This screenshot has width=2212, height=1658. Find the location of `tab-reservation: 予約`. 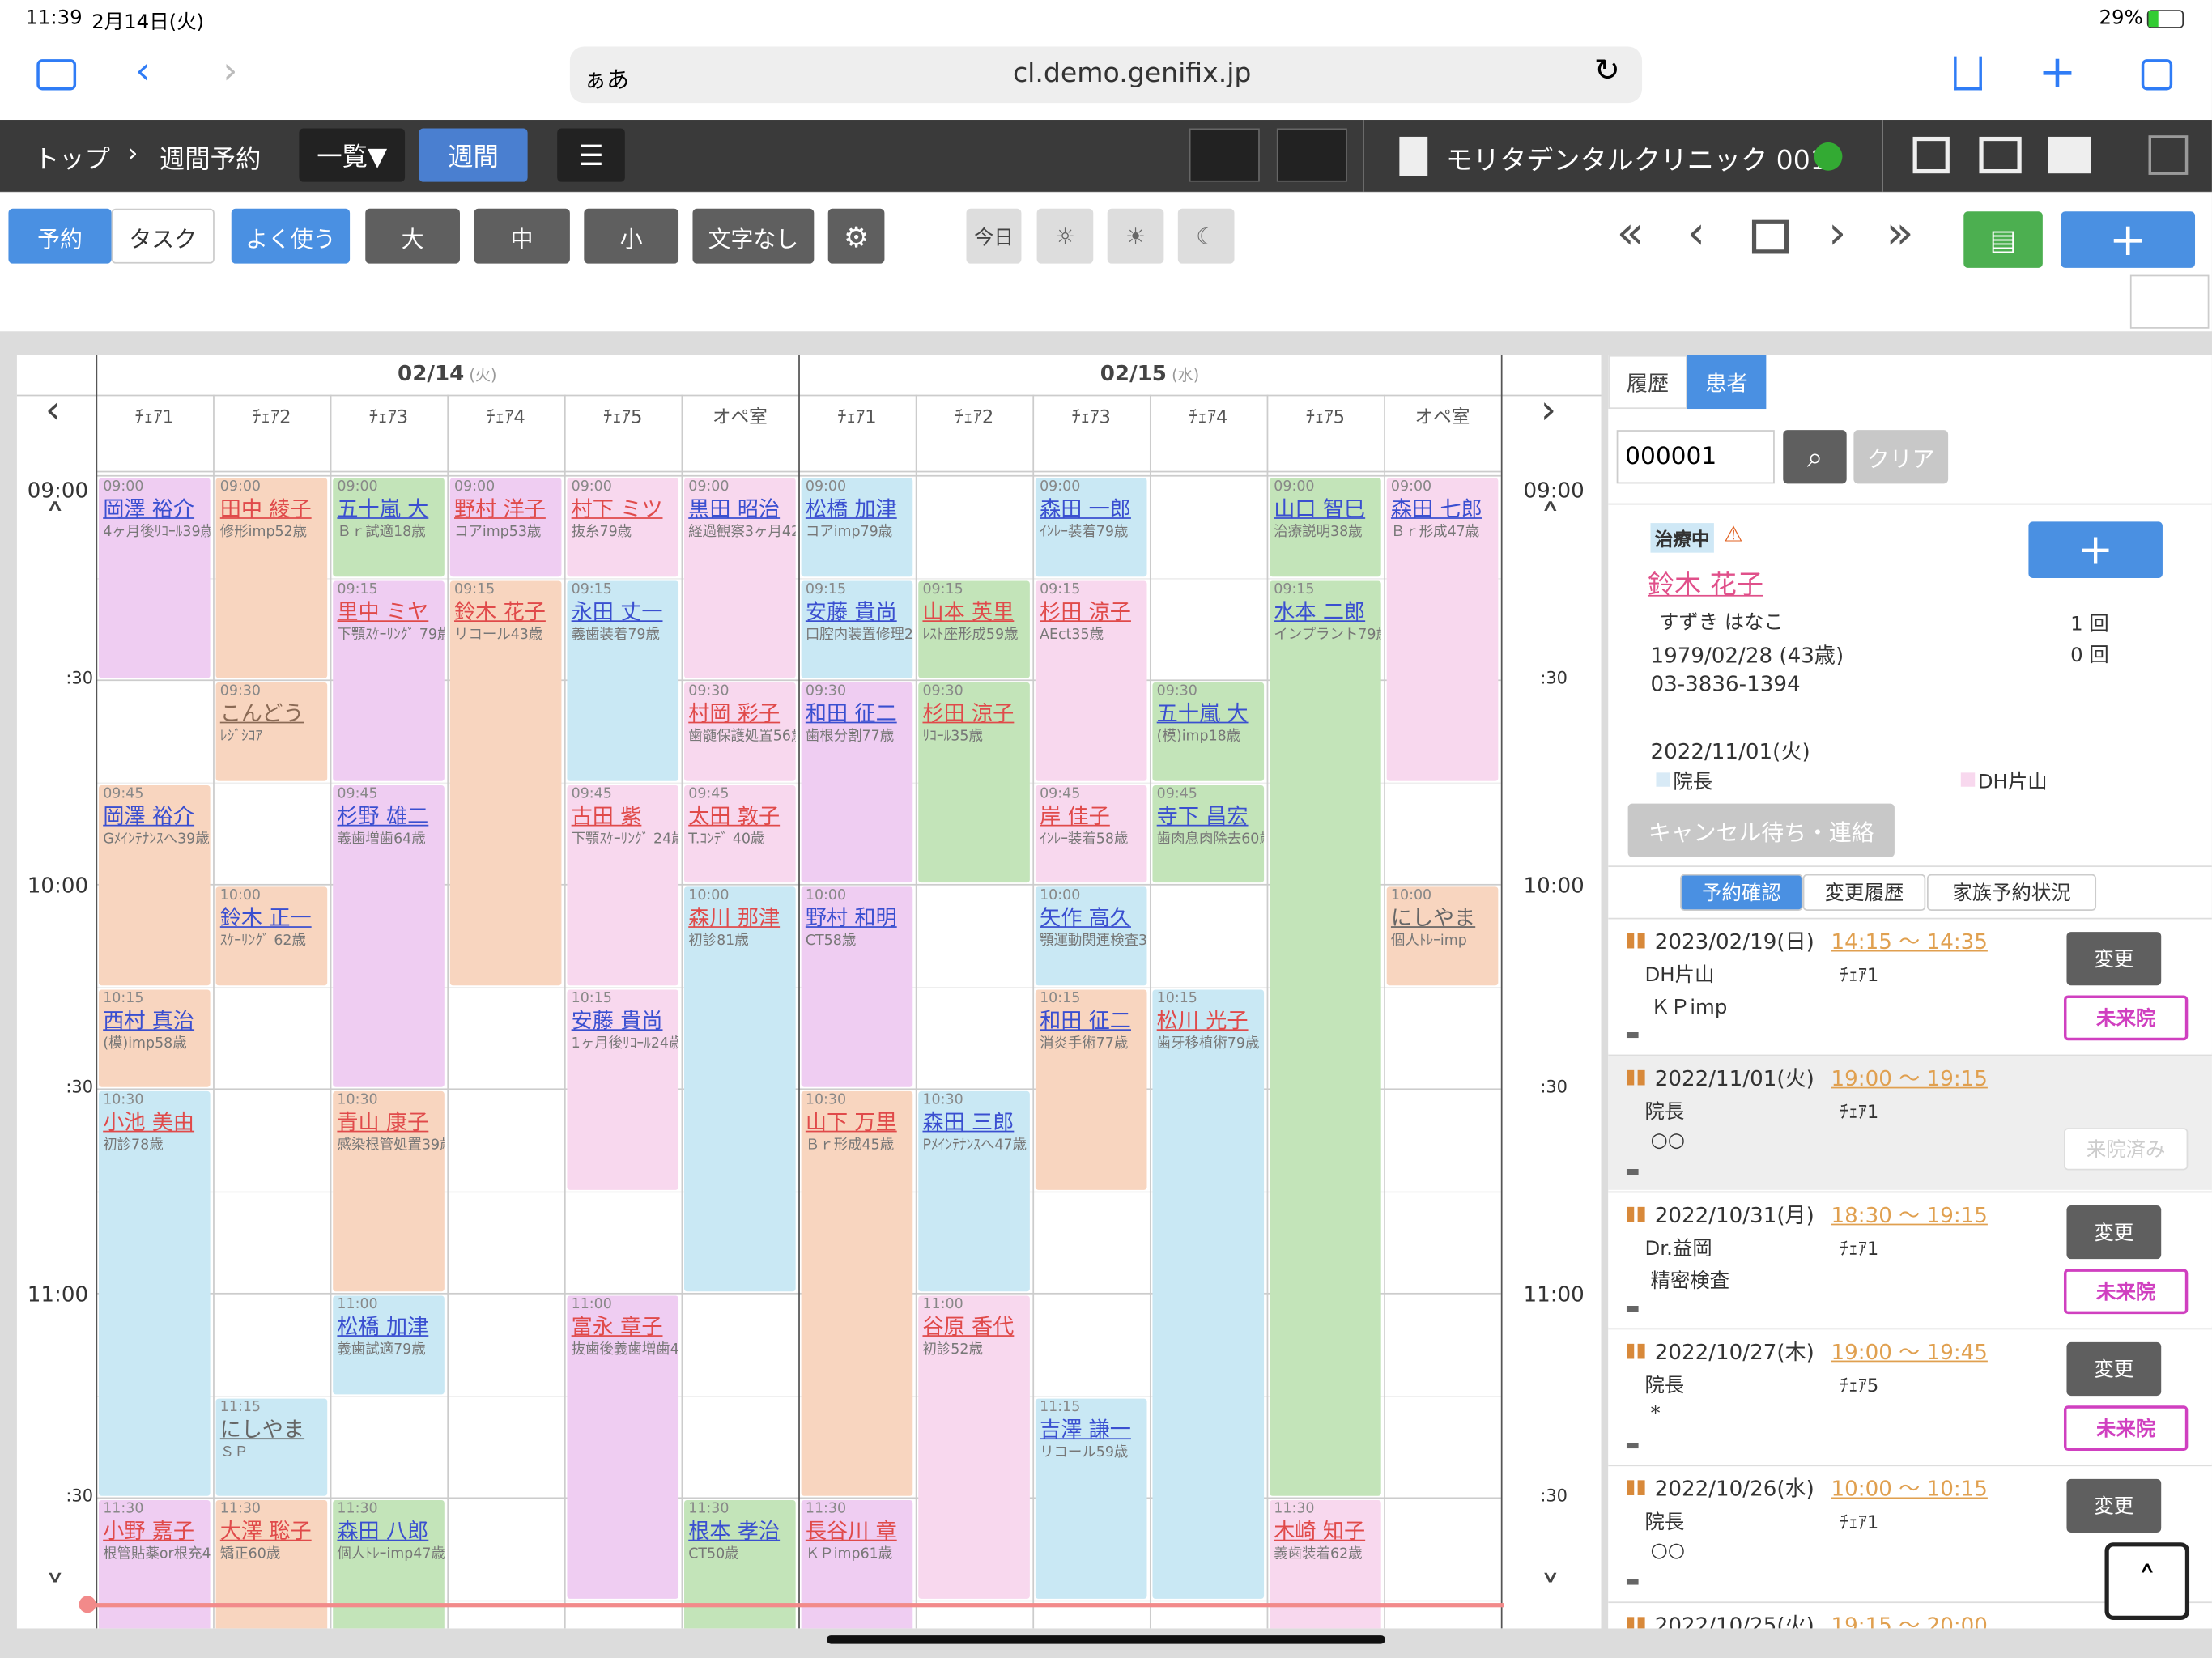

tab-reservation: 予約 is located at coordinates (60, 236).